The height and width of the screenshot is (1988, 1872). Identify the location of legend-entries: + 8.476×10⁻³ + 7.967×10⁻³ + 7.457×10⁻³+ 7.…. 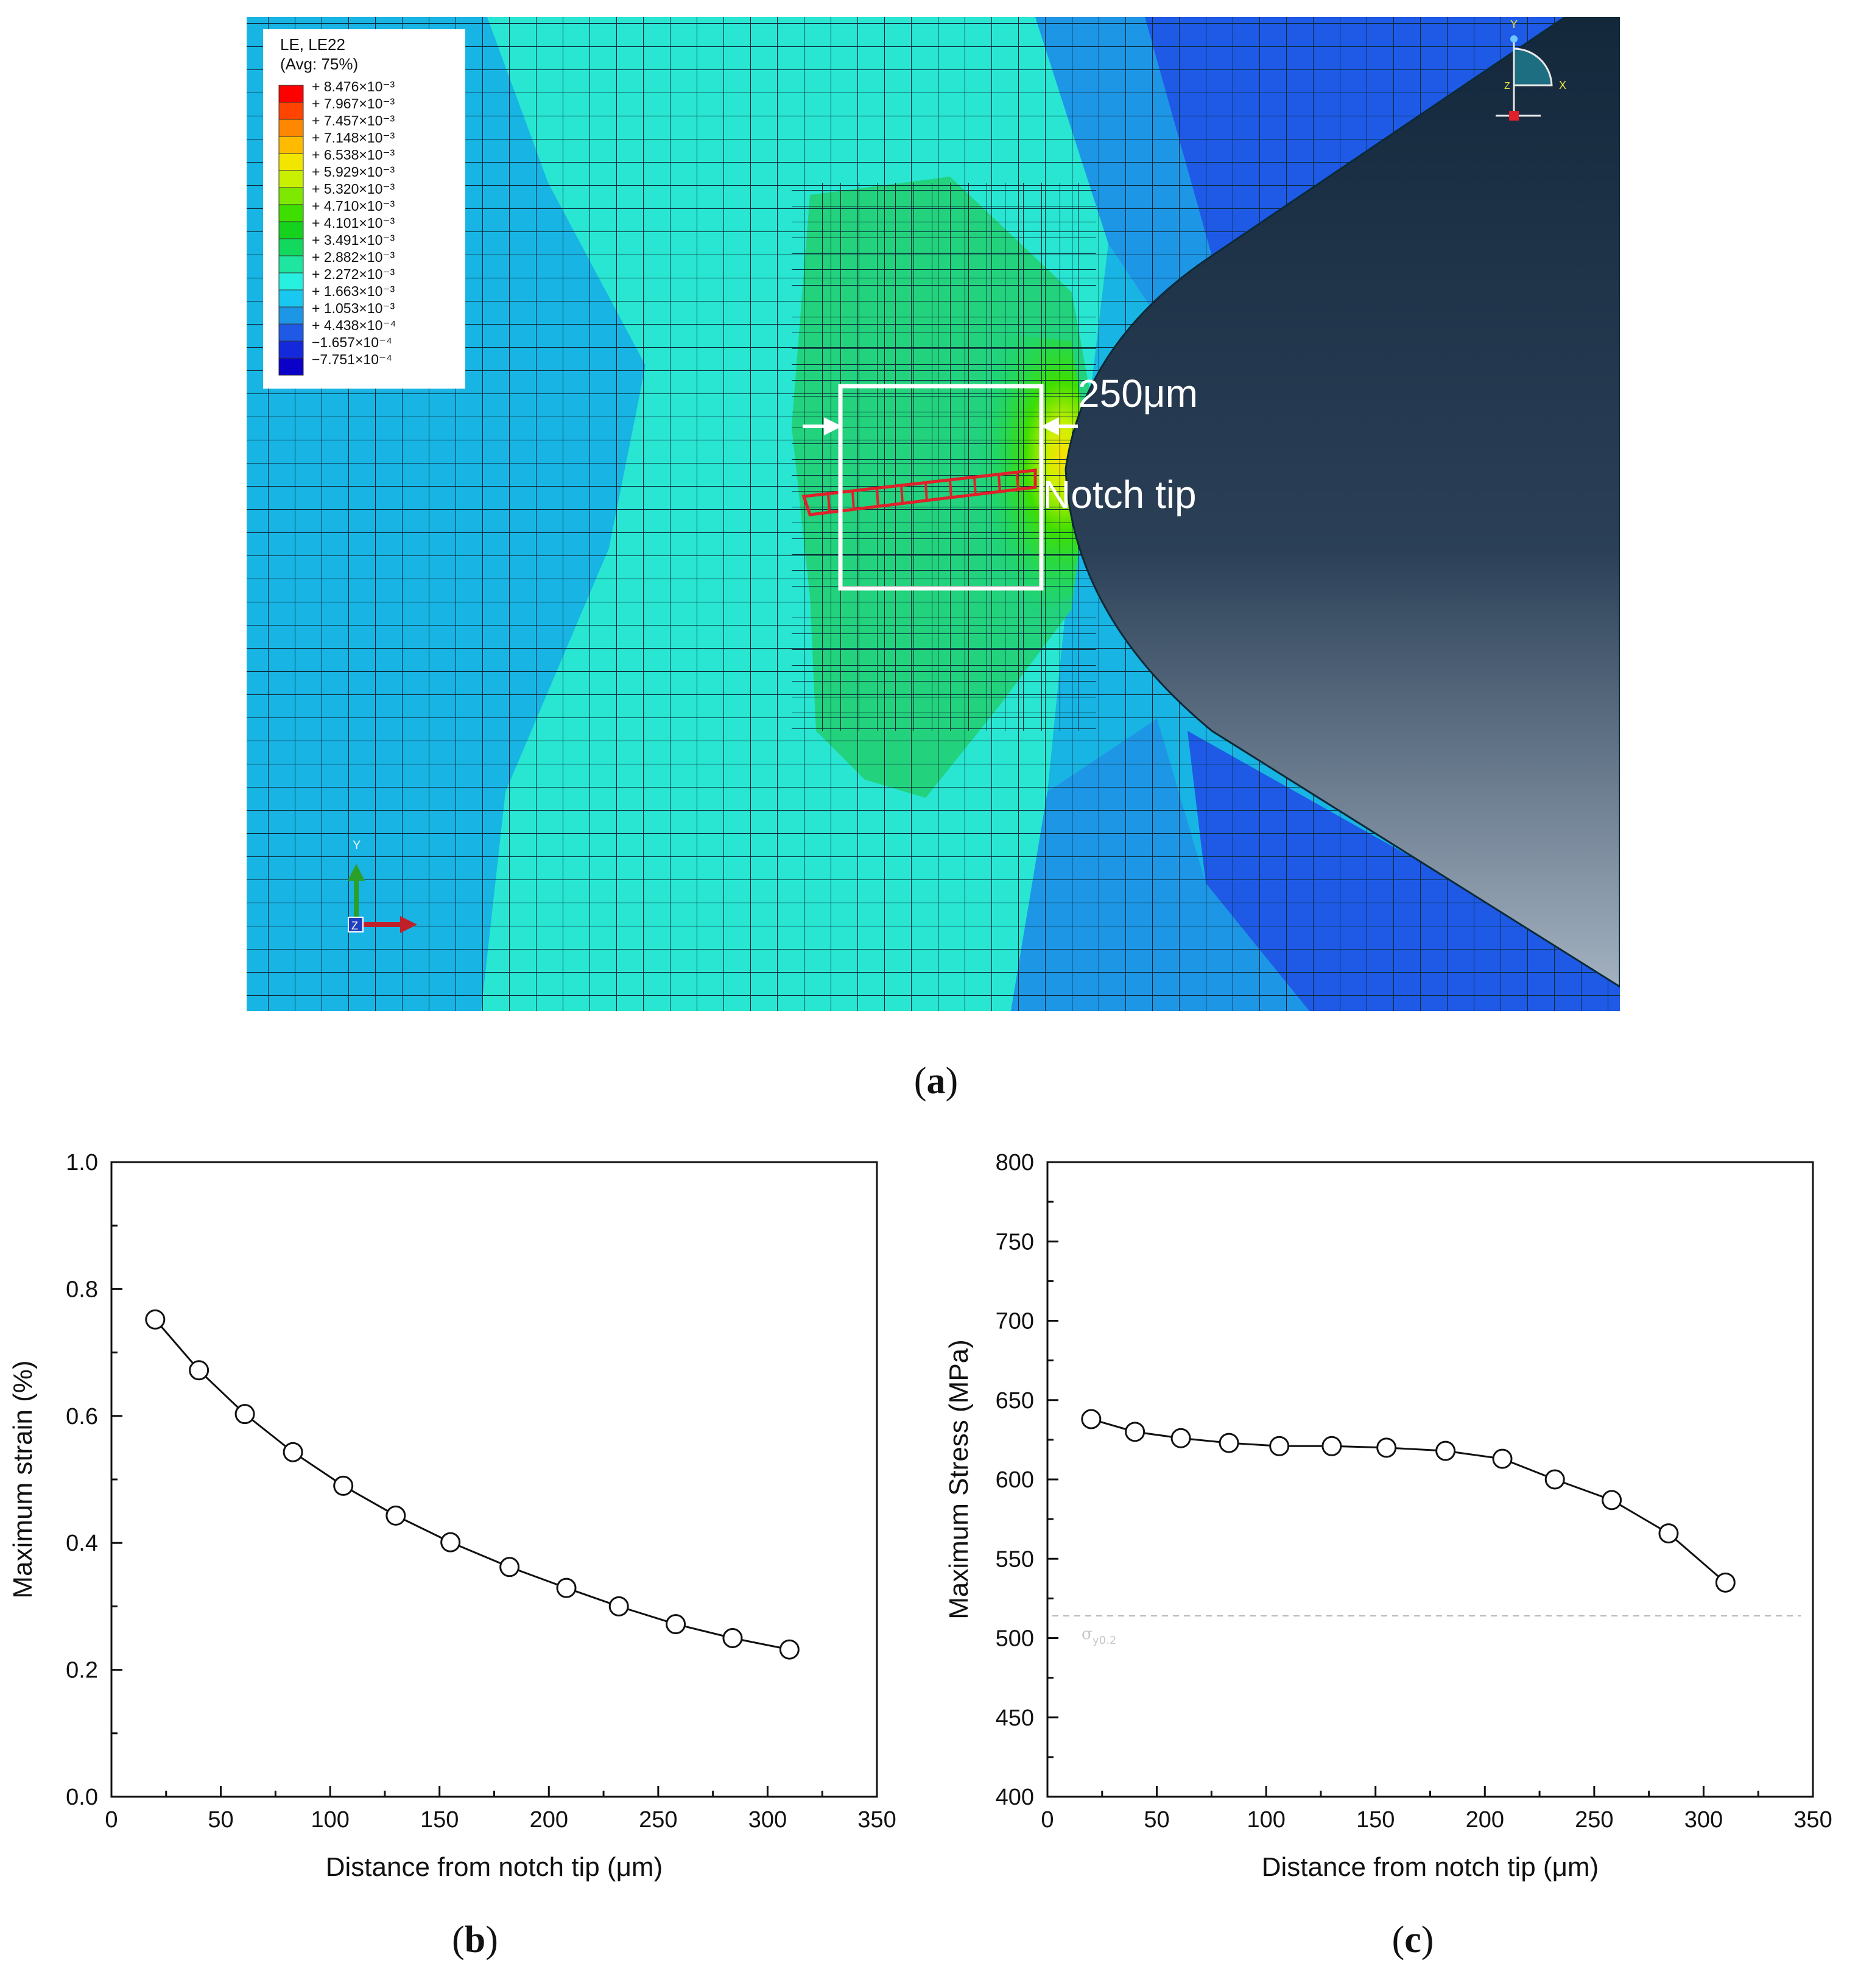
(337, 227).